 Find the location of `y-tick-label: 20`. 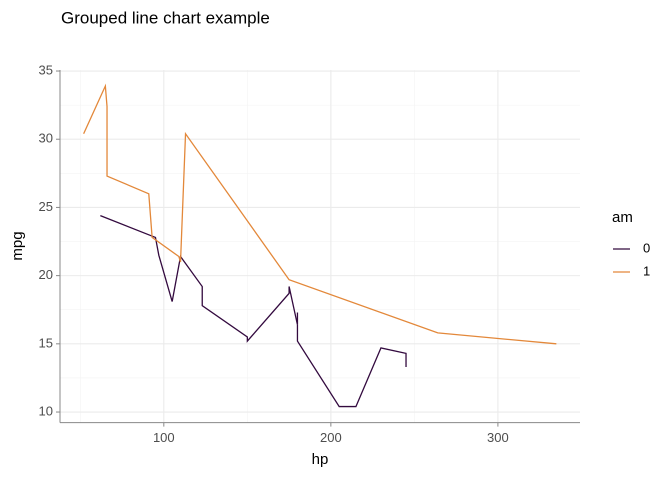

y-tick-label: 20 is located at coordinates (46, 274).